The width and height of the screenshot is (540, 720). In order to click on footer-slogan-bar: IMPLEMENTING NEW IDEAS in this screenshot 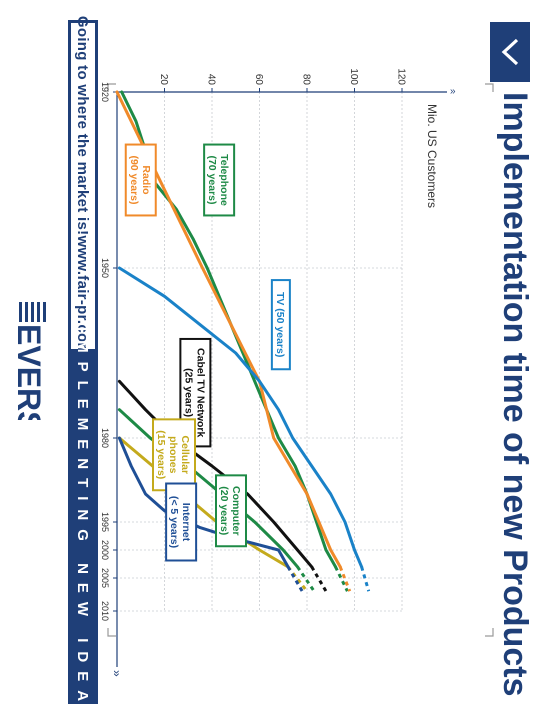, I will do `click(83, 523)`.